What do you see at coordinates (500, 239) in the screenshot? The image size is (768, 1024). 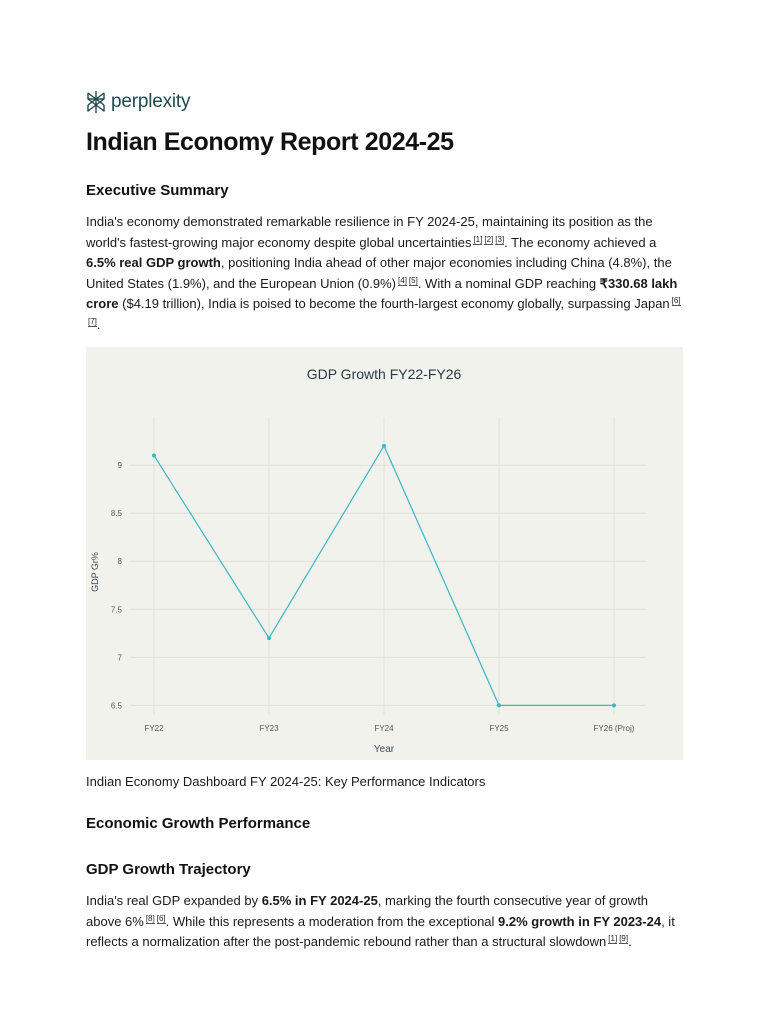 I see `citation-link: [3]` at bounding box center [500, 239].